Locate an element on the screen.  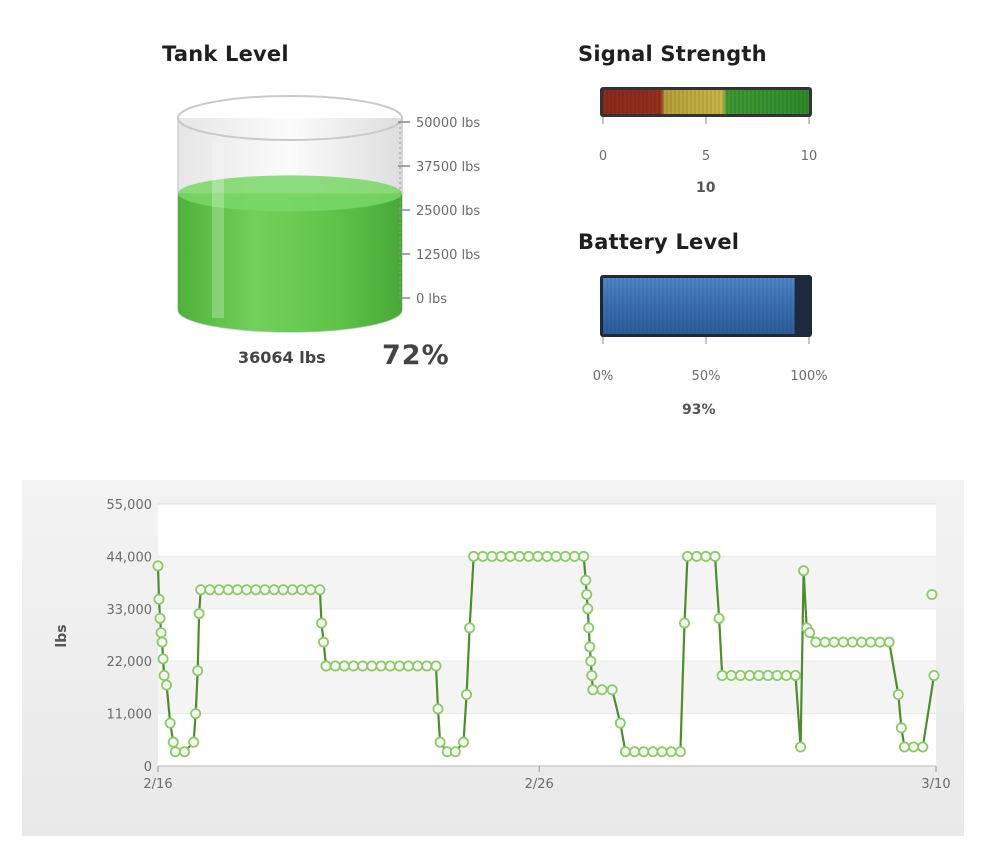
y-tick-label: 55,000 is located at coordinates (130, 505).